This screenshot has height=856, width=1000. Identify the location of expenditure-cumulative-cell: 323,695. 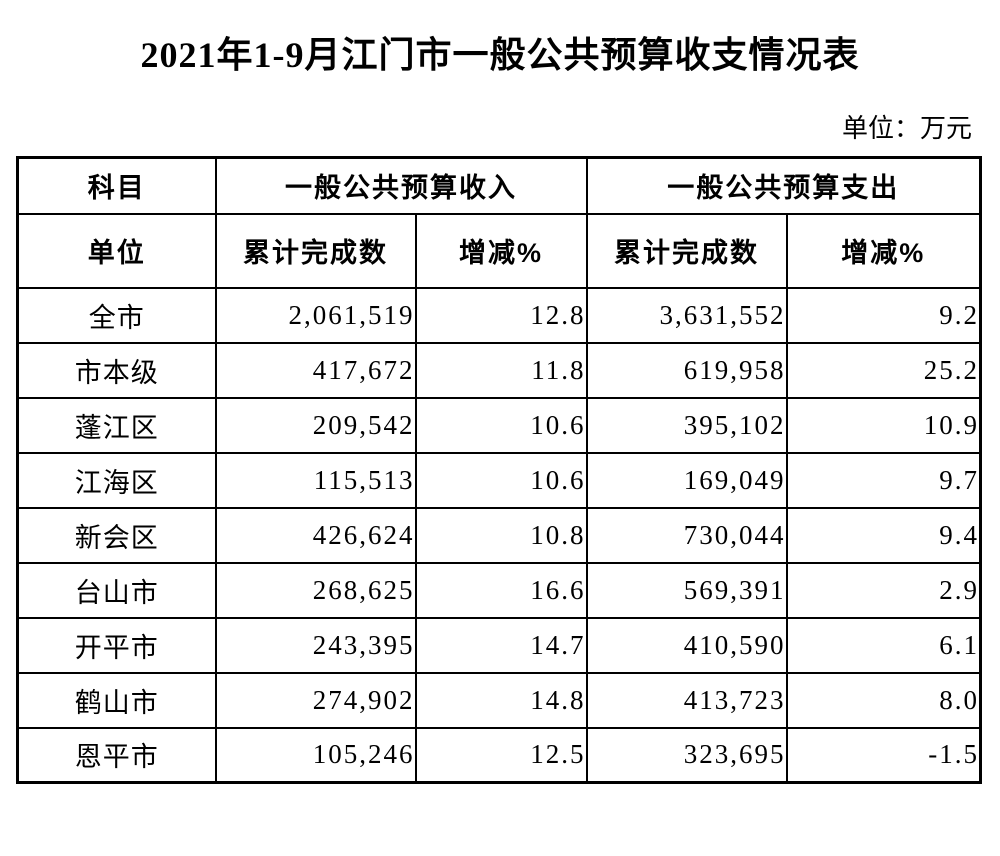
(686, 755).